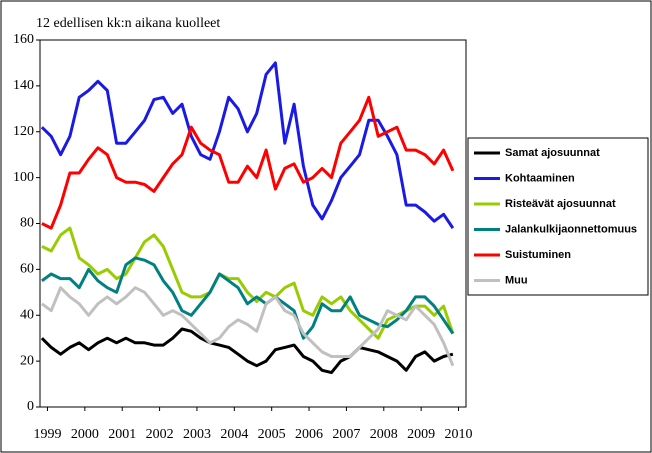 This screenshot has height=453, width=652. What do you see at coordinates (516, 280) in the screenshot?
I see `legend-label: Muu` at bounding box center [516, 280].